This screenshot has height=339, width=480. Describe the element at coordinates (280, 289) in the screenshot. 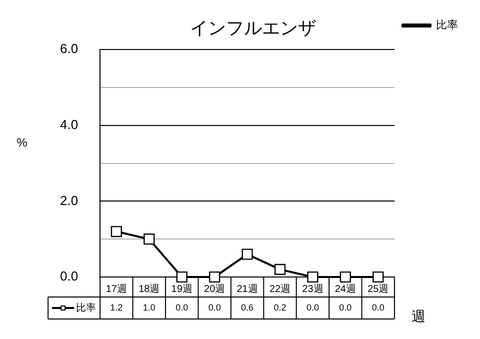

I see `x-tick-label: 22週` at that location.